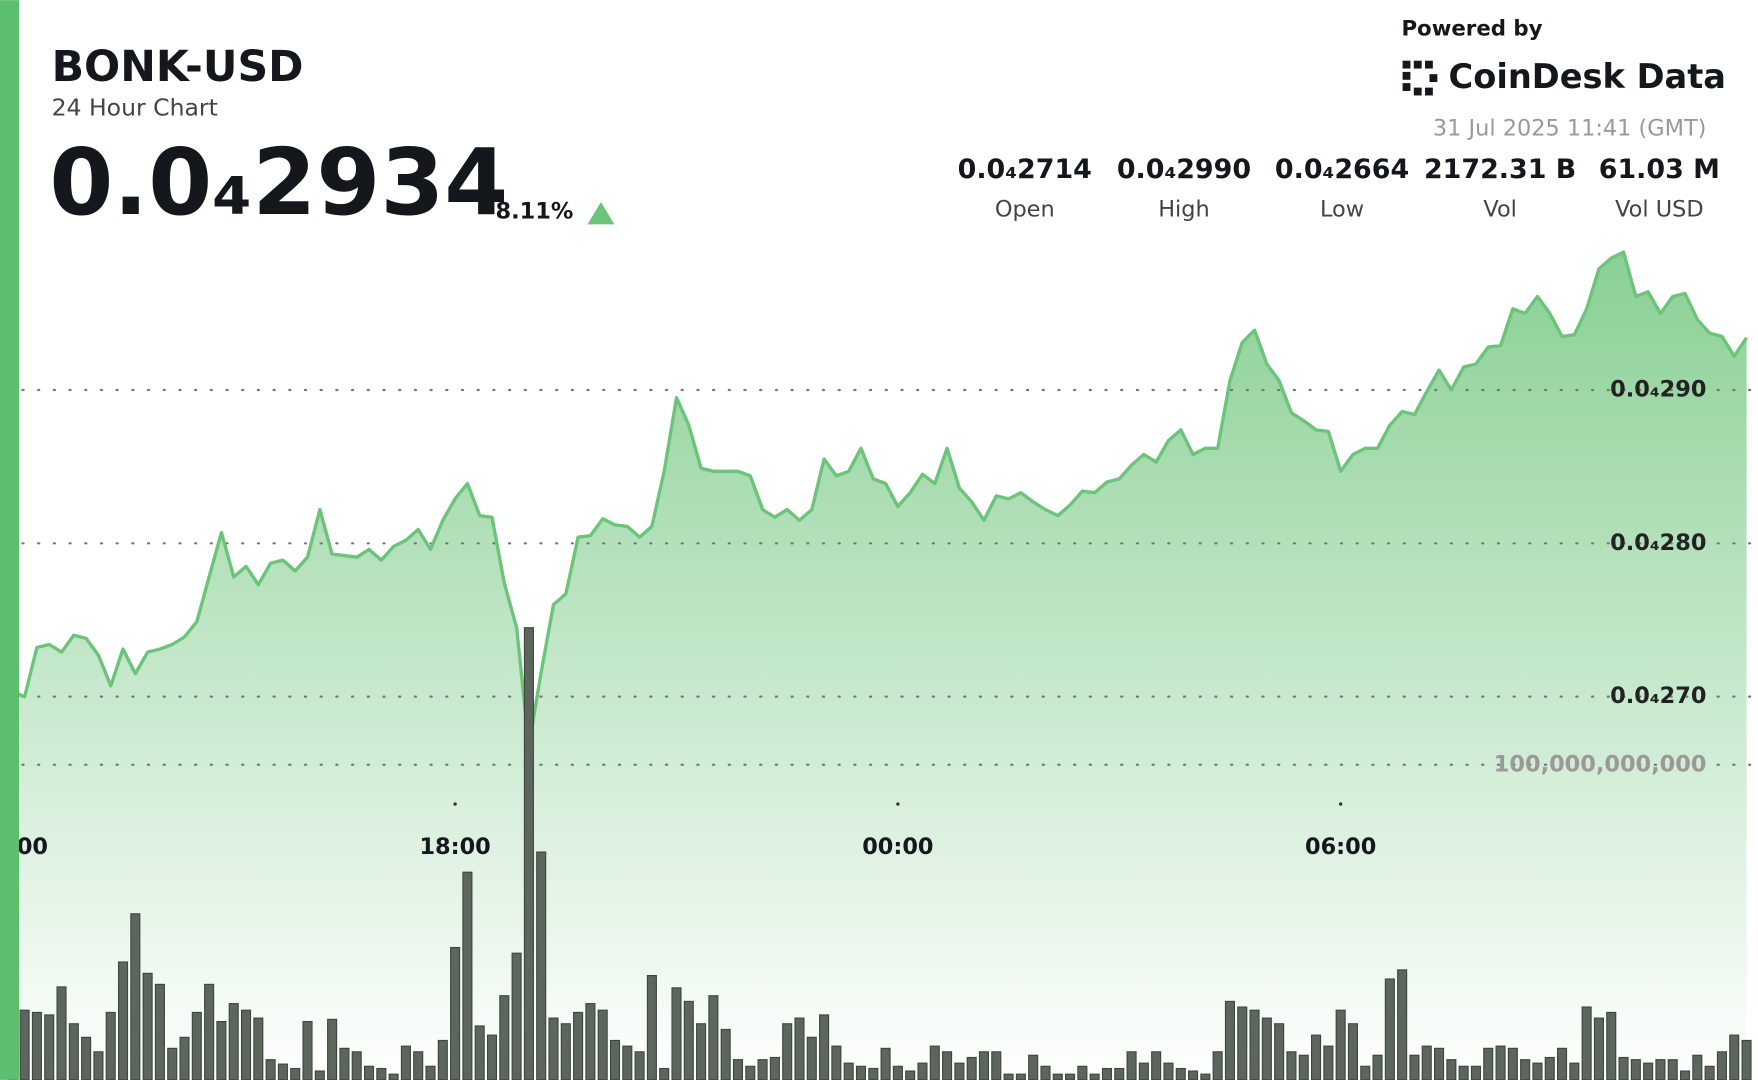 The image size is (1758, 1080). What do you see at coordinates (1184, 169) in the screenshot?
I see `stat-value: 0.0₄2990` at bounding box center [1184, 169].